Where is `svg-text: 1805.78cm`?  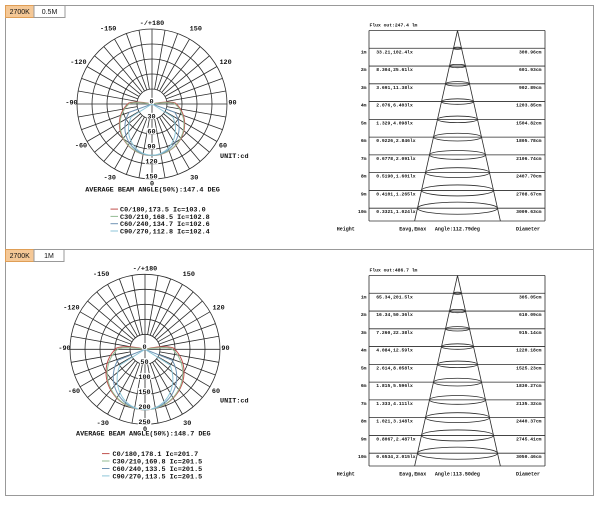
svg-text: 1805.78cm is located at coordinates (529, 141).